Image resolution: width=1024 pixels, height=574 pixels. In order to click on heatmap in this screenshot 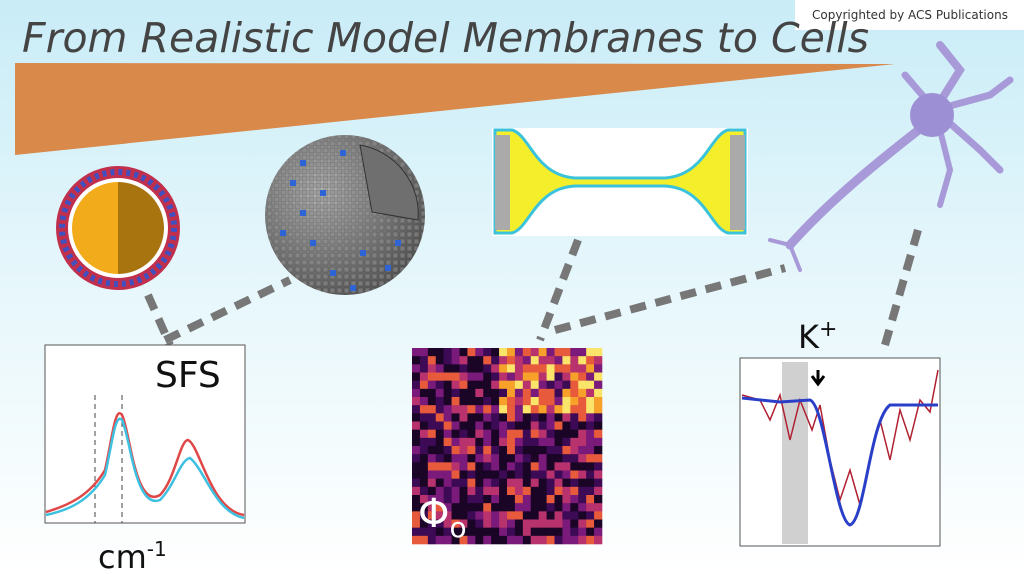, I will do `click(507, 446)`.